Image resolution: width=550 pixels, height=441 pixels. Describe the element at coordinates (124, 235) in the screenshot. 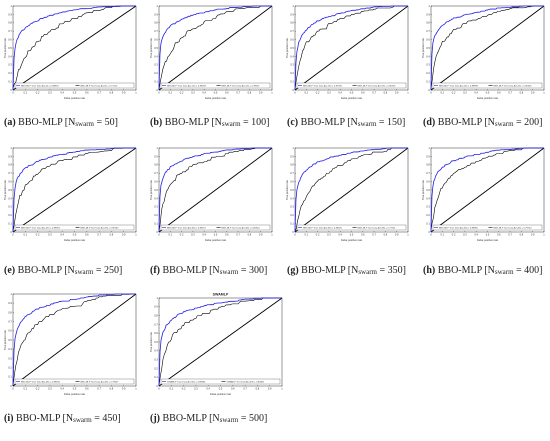

I see `x-tick-label-e-9: 0.9` at that location.